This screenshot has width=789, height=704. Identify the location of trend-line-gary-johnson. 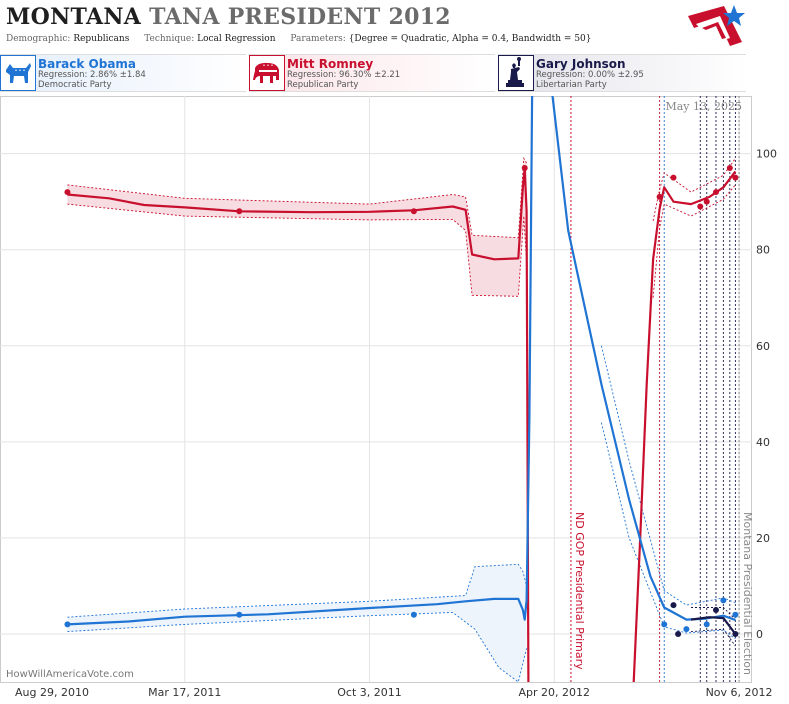
(713, 625).